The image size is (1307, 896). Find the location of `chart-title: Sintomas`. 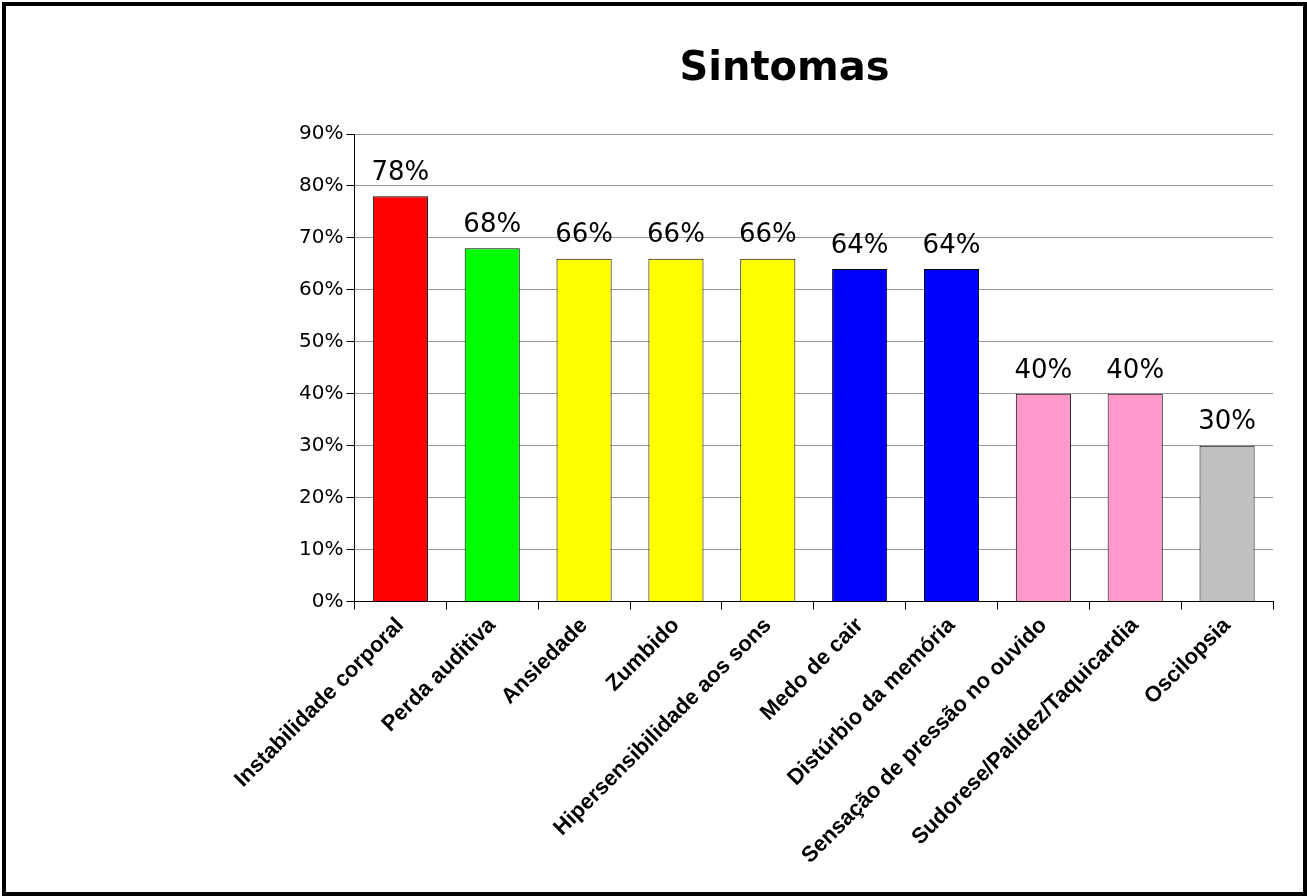

chart-title: Sintomas is located at coordinates (784, 66).